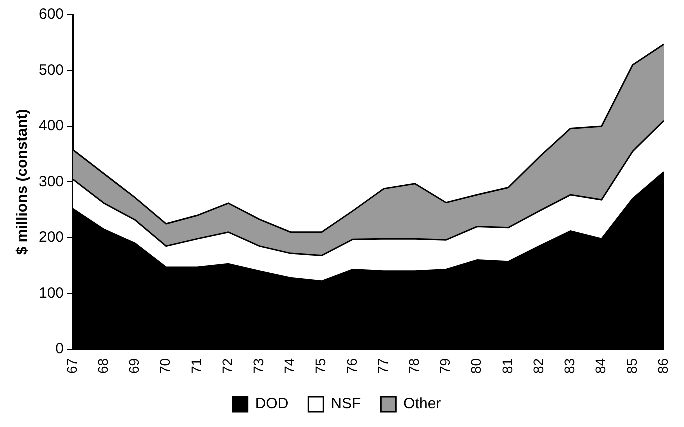 Image resolution: width=684 pixels, height=427 pixels. I want to click on x-tick-label: 72, so click(227, 366).